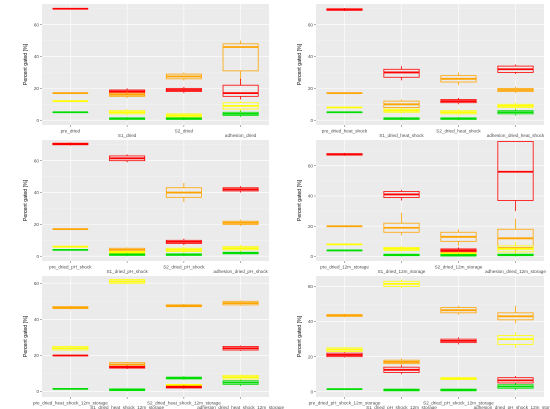 The width and height of the screenshot is (550, 409). What do you see at coordinates (458, 403) in the screenshot?
I see `x-tick-label: S2_dried_pH_shock_12m_storage` at bounding box center [458, 403].